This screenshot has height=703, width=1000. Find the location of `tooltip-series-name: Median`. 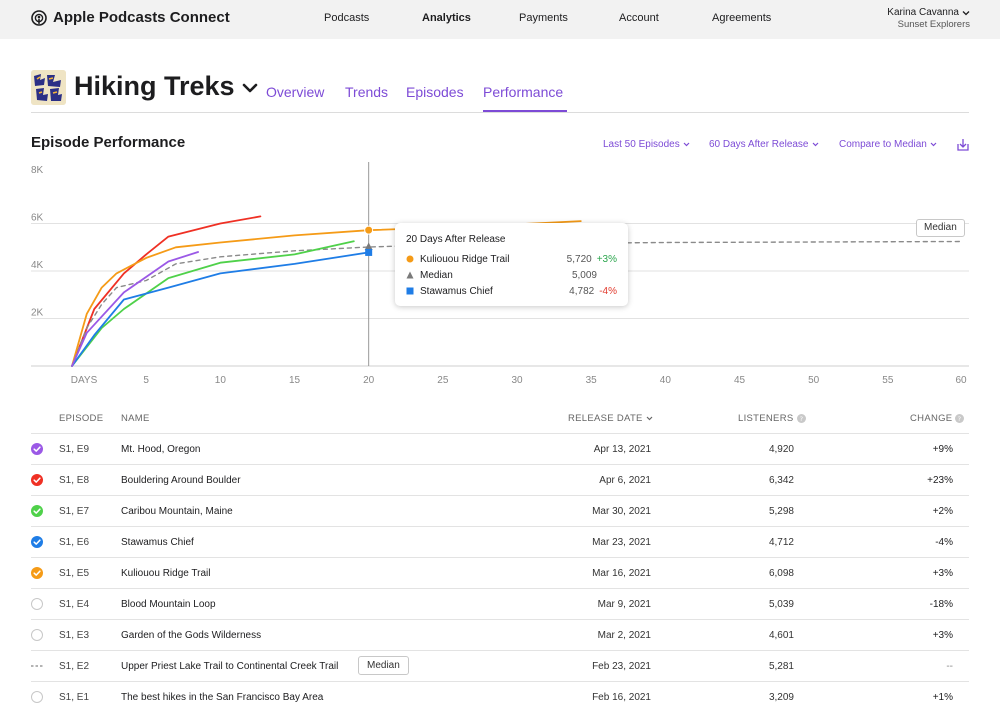

tooltip-series-name: Median is located at coordinates (436, 275).